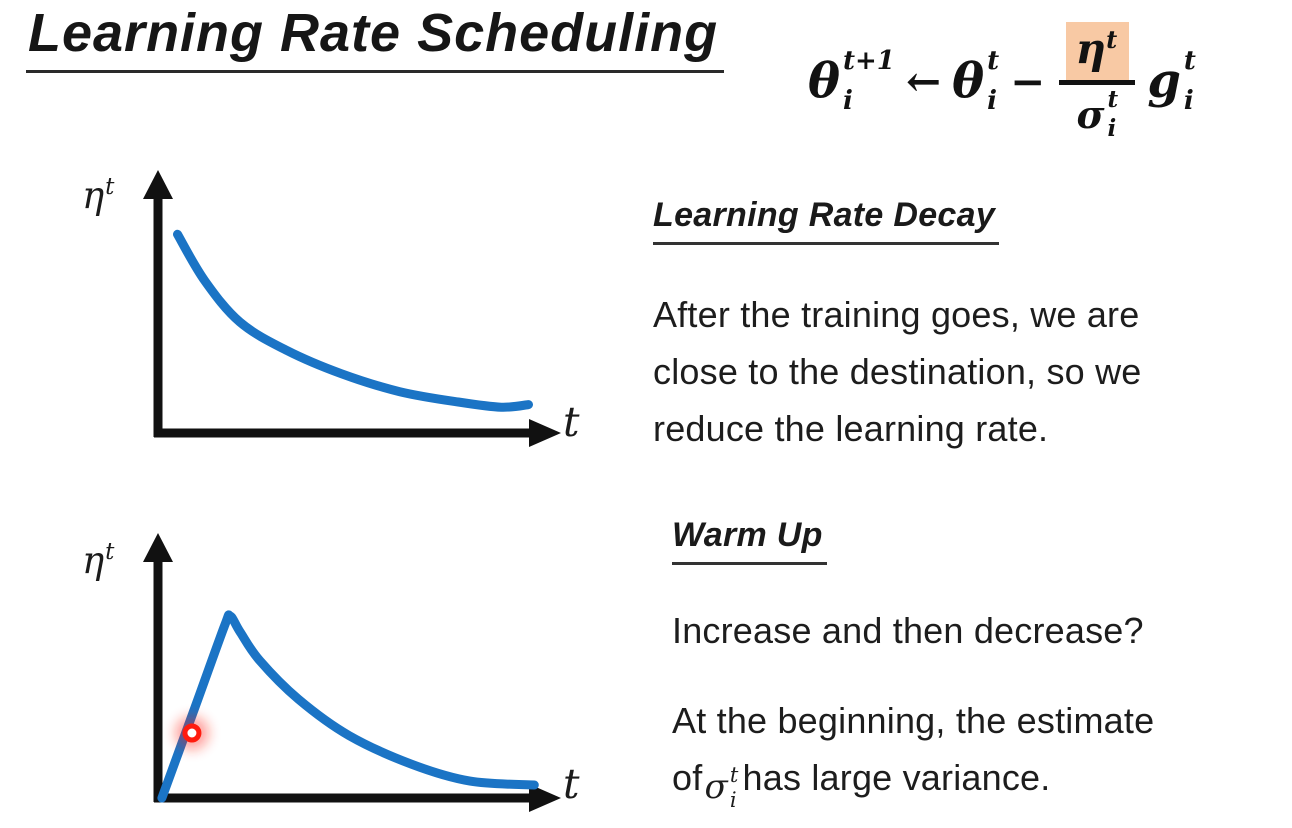 The width and height of the screenshot is (1292, 828). I want to click on decay-body-line-1: After the training goes, we are, so click(896, 314).